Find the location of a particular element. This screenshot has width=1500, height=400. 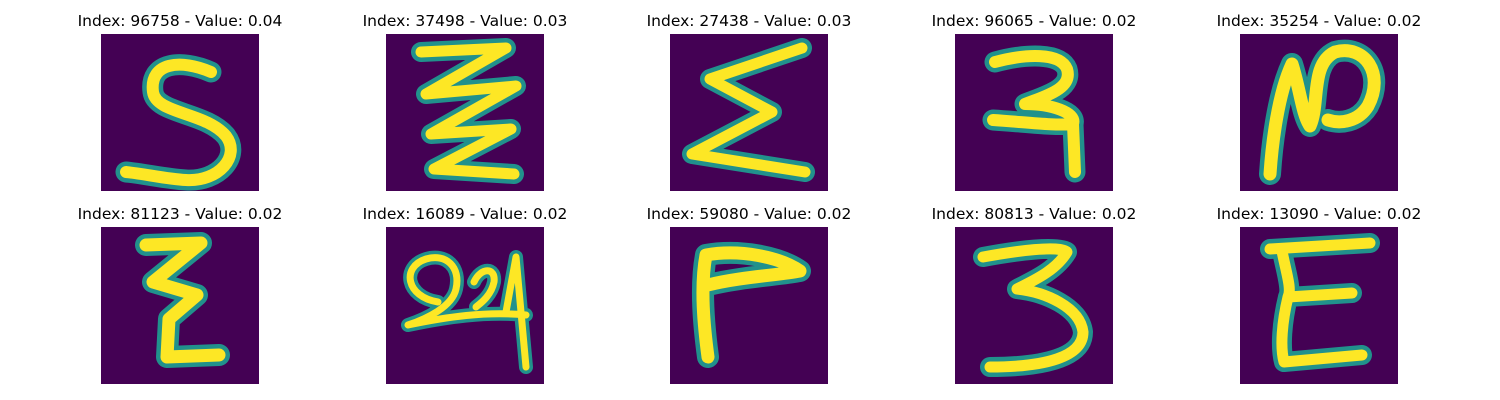

image-panel: Index: 80813 - Value: 0.02 is located at coordinates (1034, 296).